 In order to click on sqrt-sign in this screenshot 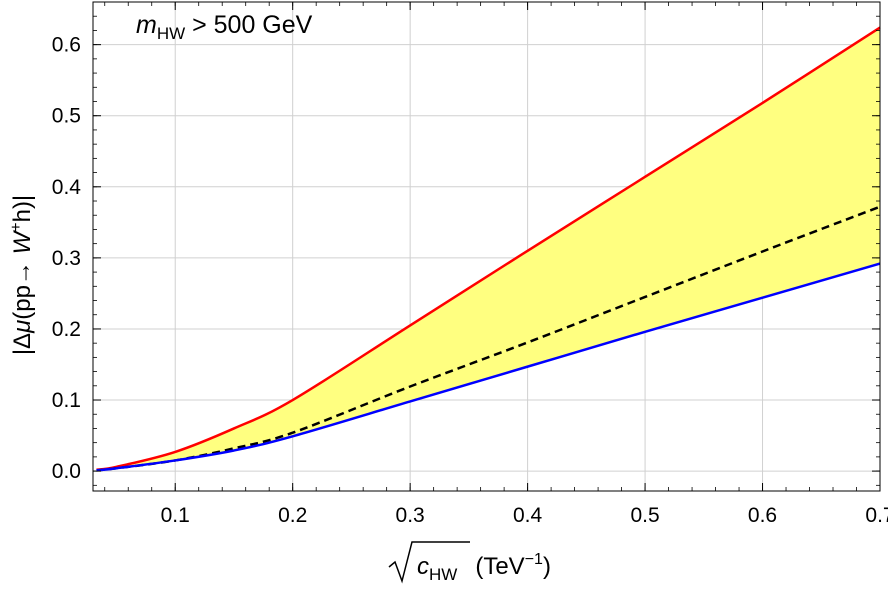, I will do `click(429, 562)`.